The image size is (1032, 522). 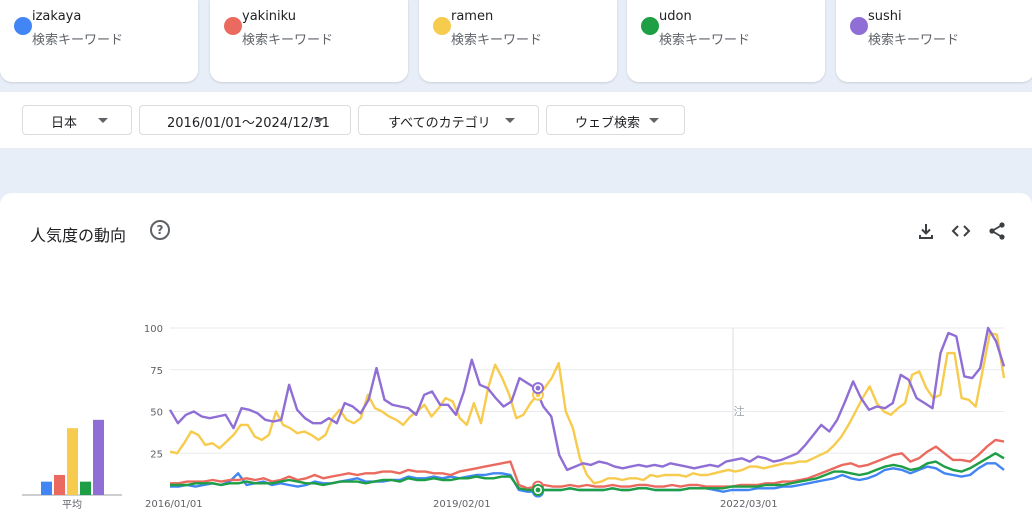 I want to click on term-card-ramen: ramen 検索キーワード, so click(x=518, y=41).